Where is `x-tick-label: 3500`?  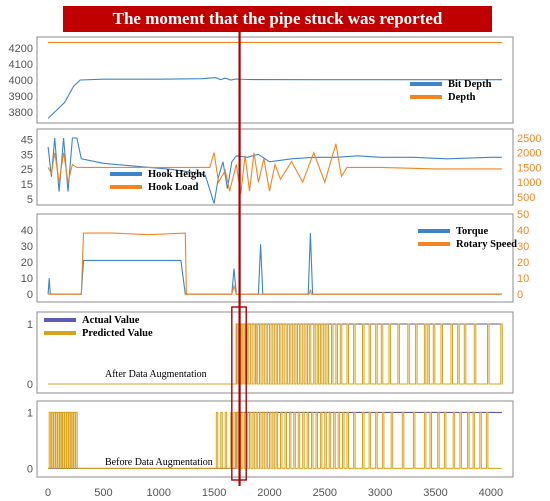 x-tick-label: 3500 is located at coordinates (435, 493).